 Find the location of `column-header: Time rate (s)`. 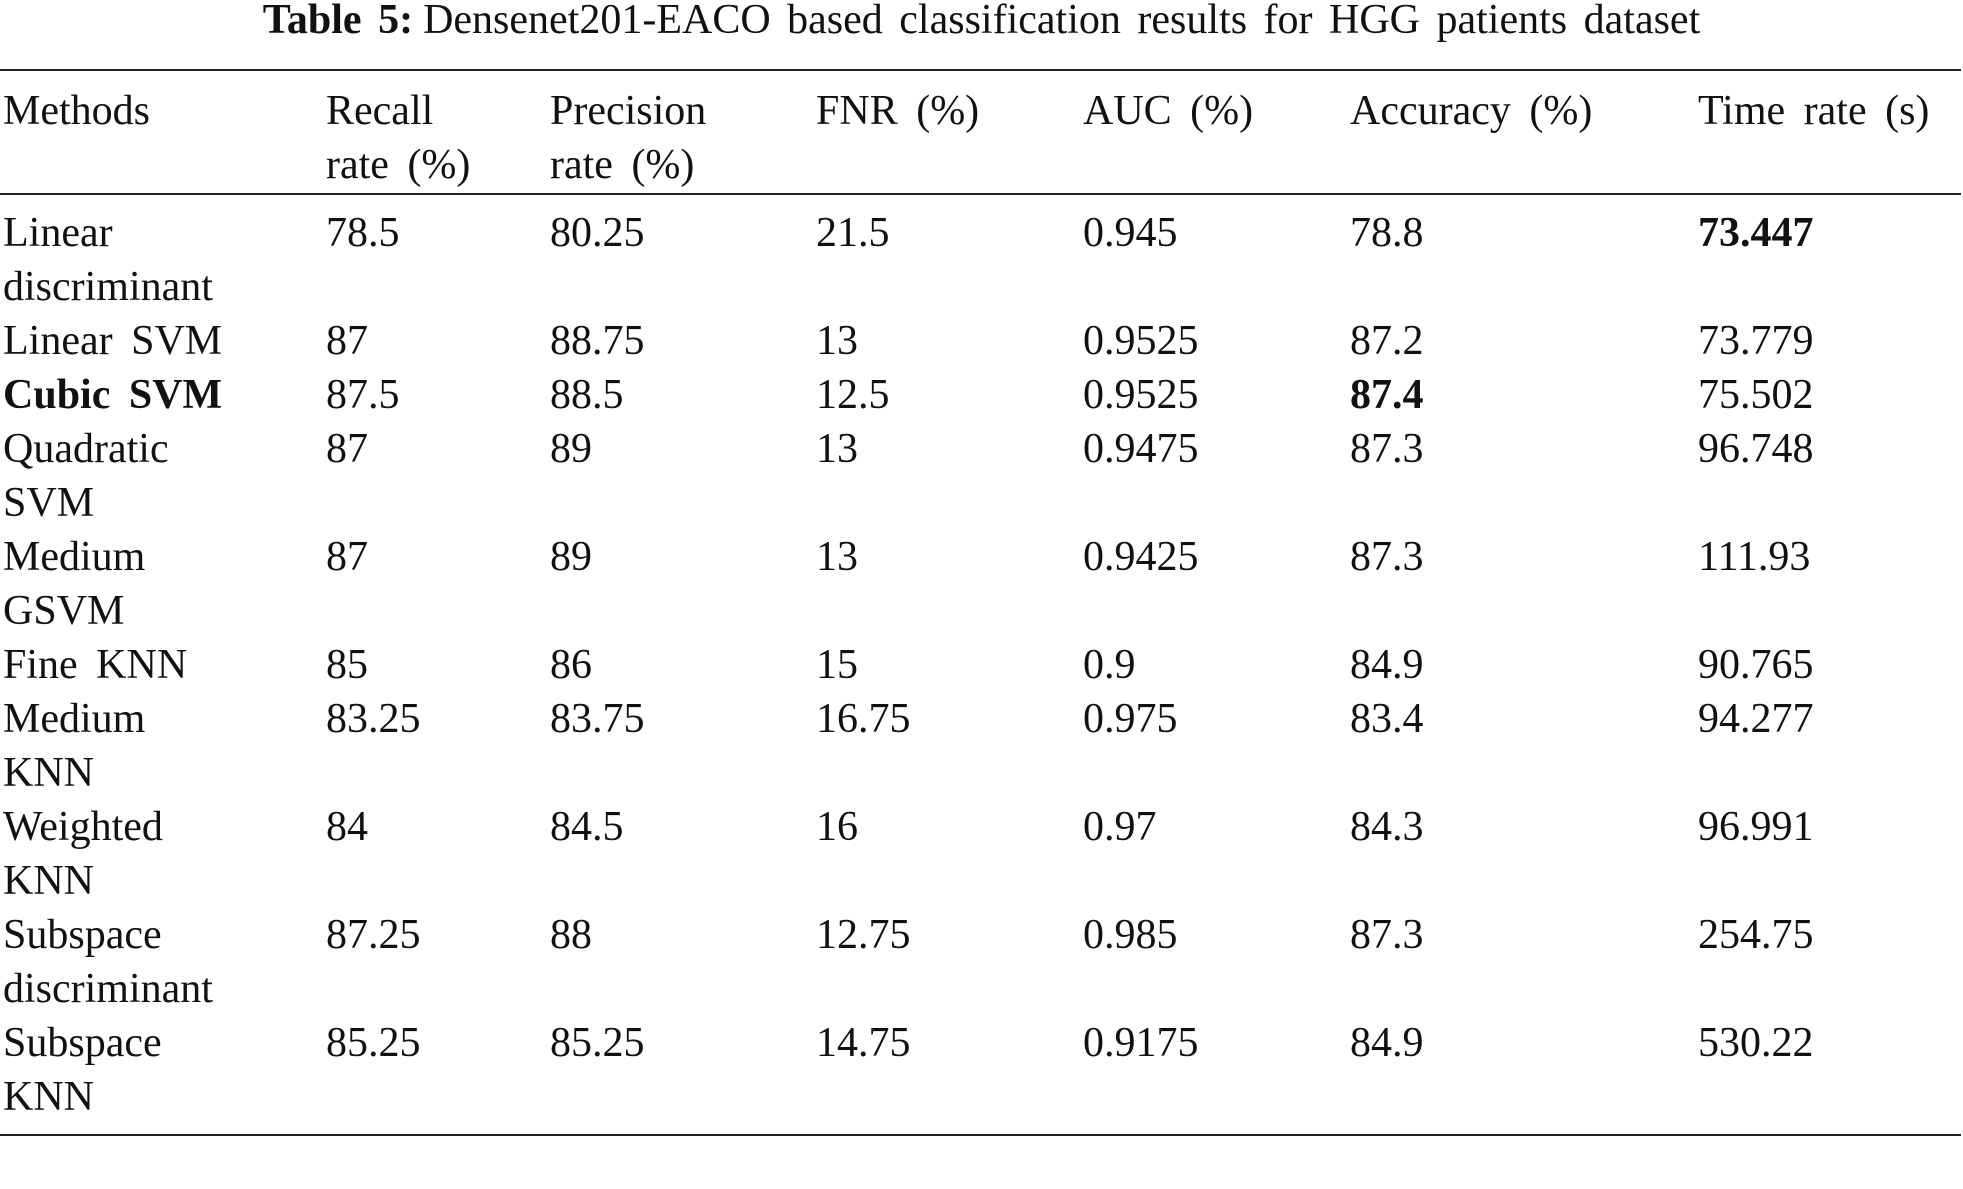

column-header: Time rate (s) is located at coordinates (1829, 132).